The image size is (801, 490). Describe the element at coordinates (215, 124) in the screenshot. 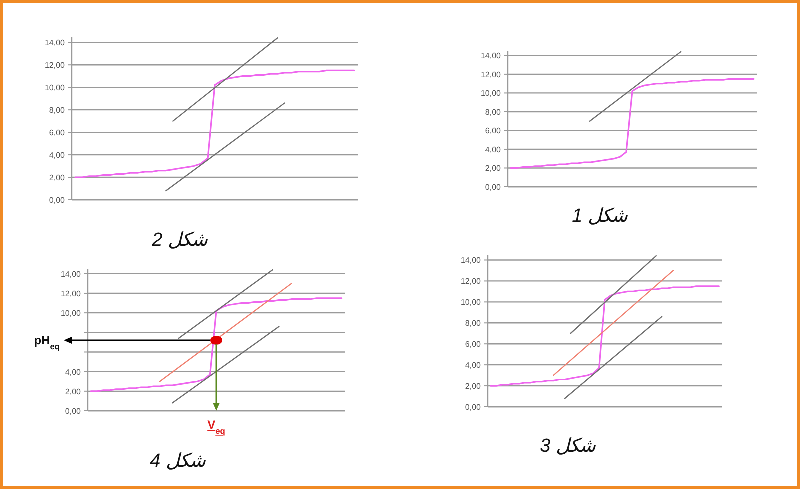

I see `line-series` at that location.